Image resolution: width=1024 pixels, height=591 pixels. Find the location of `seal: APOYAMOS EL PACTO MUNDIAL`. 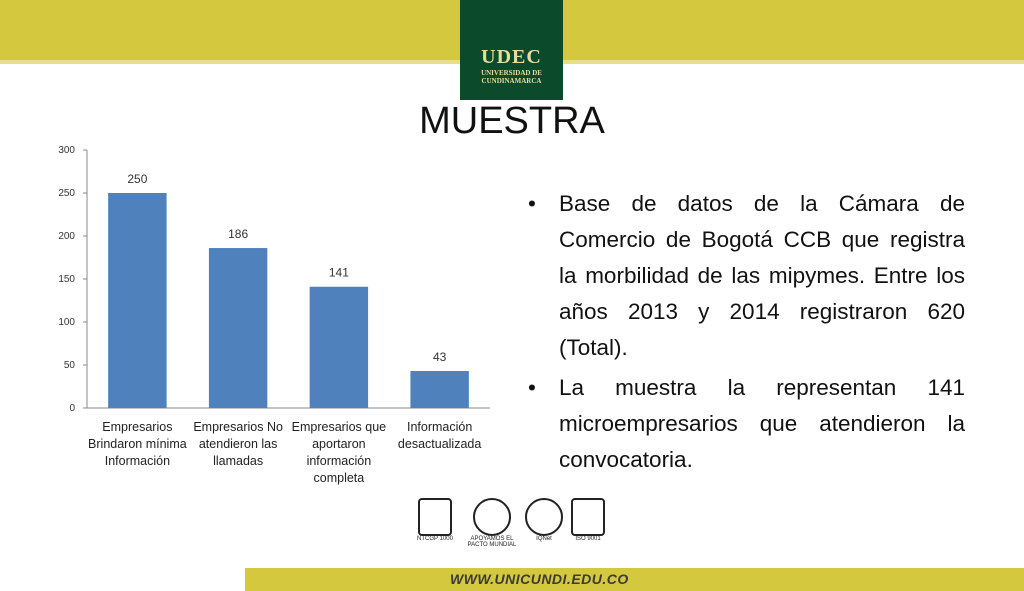

seal: APOYAMOS EL PACTO MUNDIAL is located at coordinates (492, 523).